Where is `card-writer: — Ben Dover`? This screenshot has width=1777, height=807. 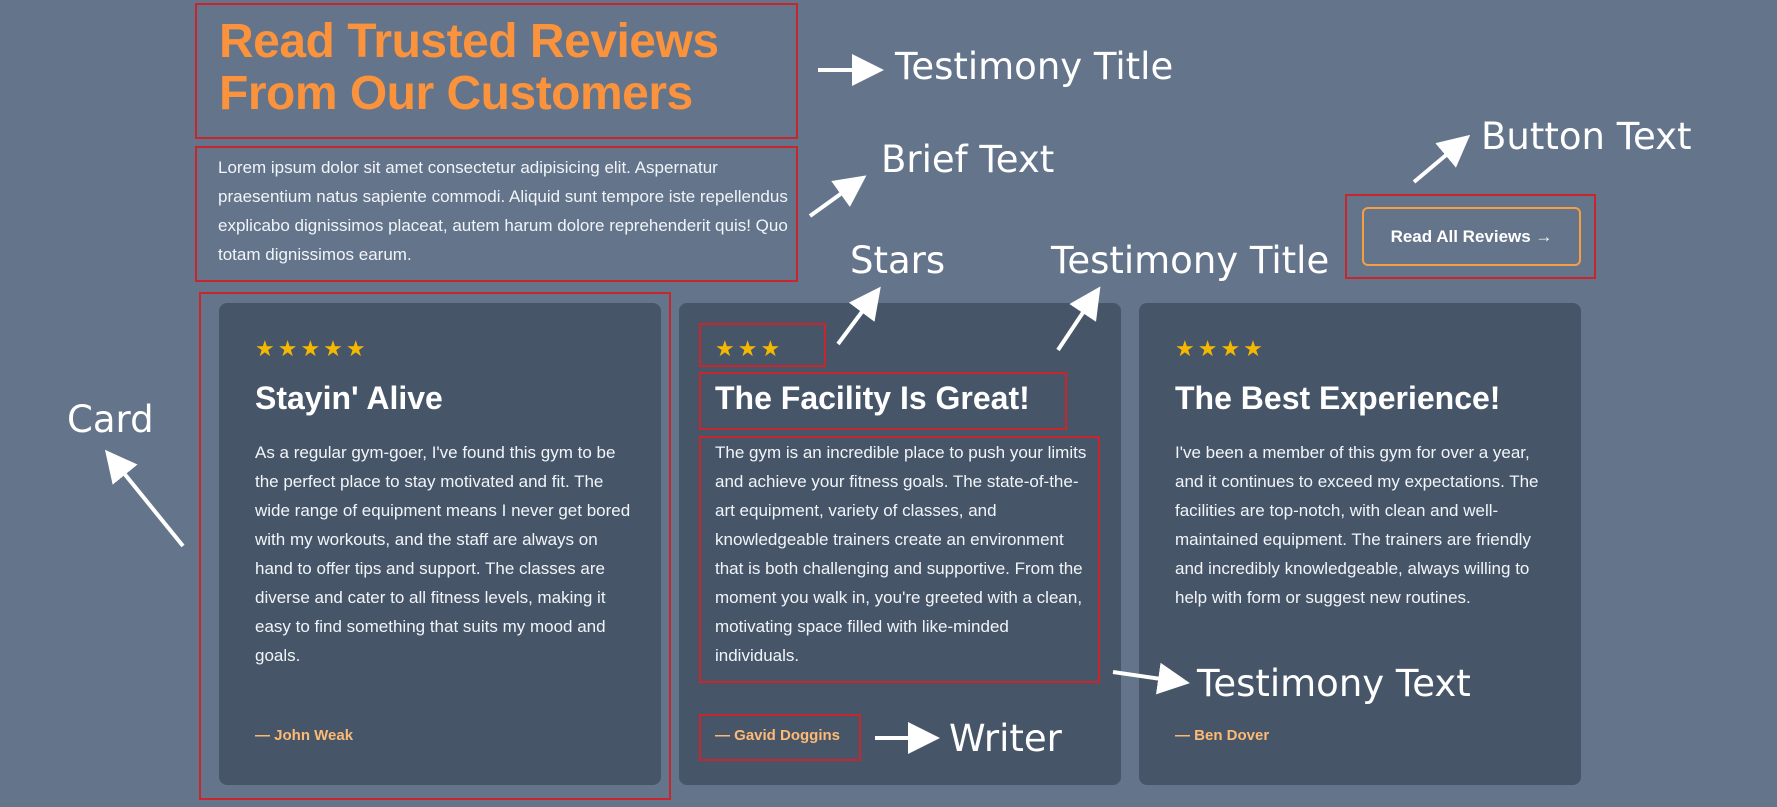 card-writer: — Ben Dover is located at coordinates (1222, 735).